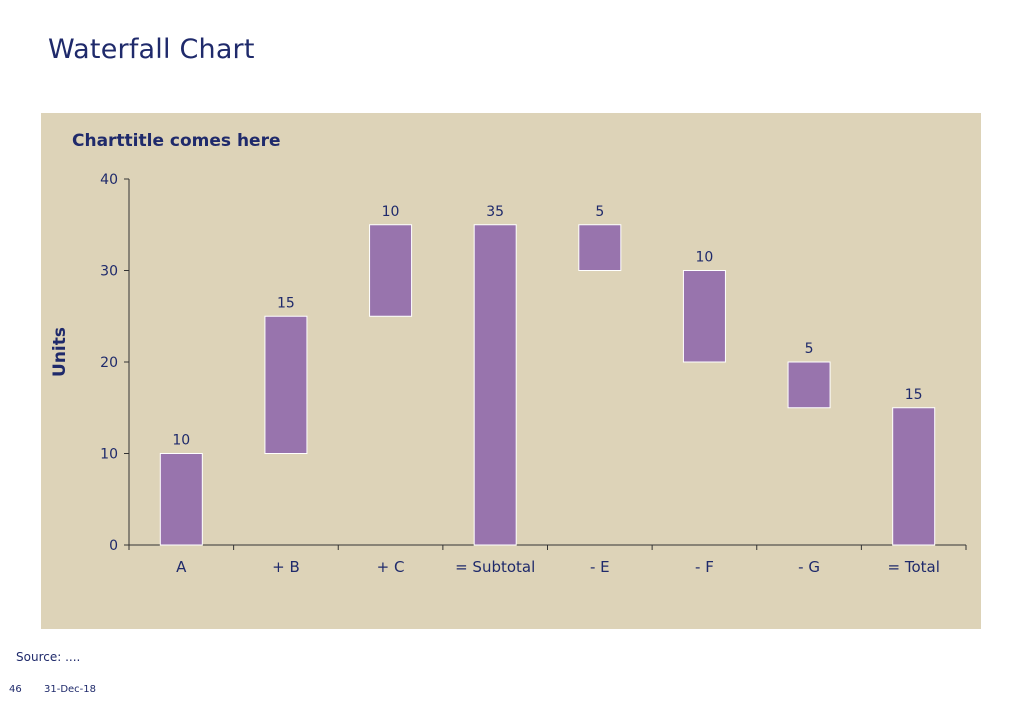 Image resolution: width=1024 pixels, height=709 pixels. What do you see at coordinates (60, 352) in the screenshot?
I see `y-axis-label: Units` at bounding box center [60, 352].